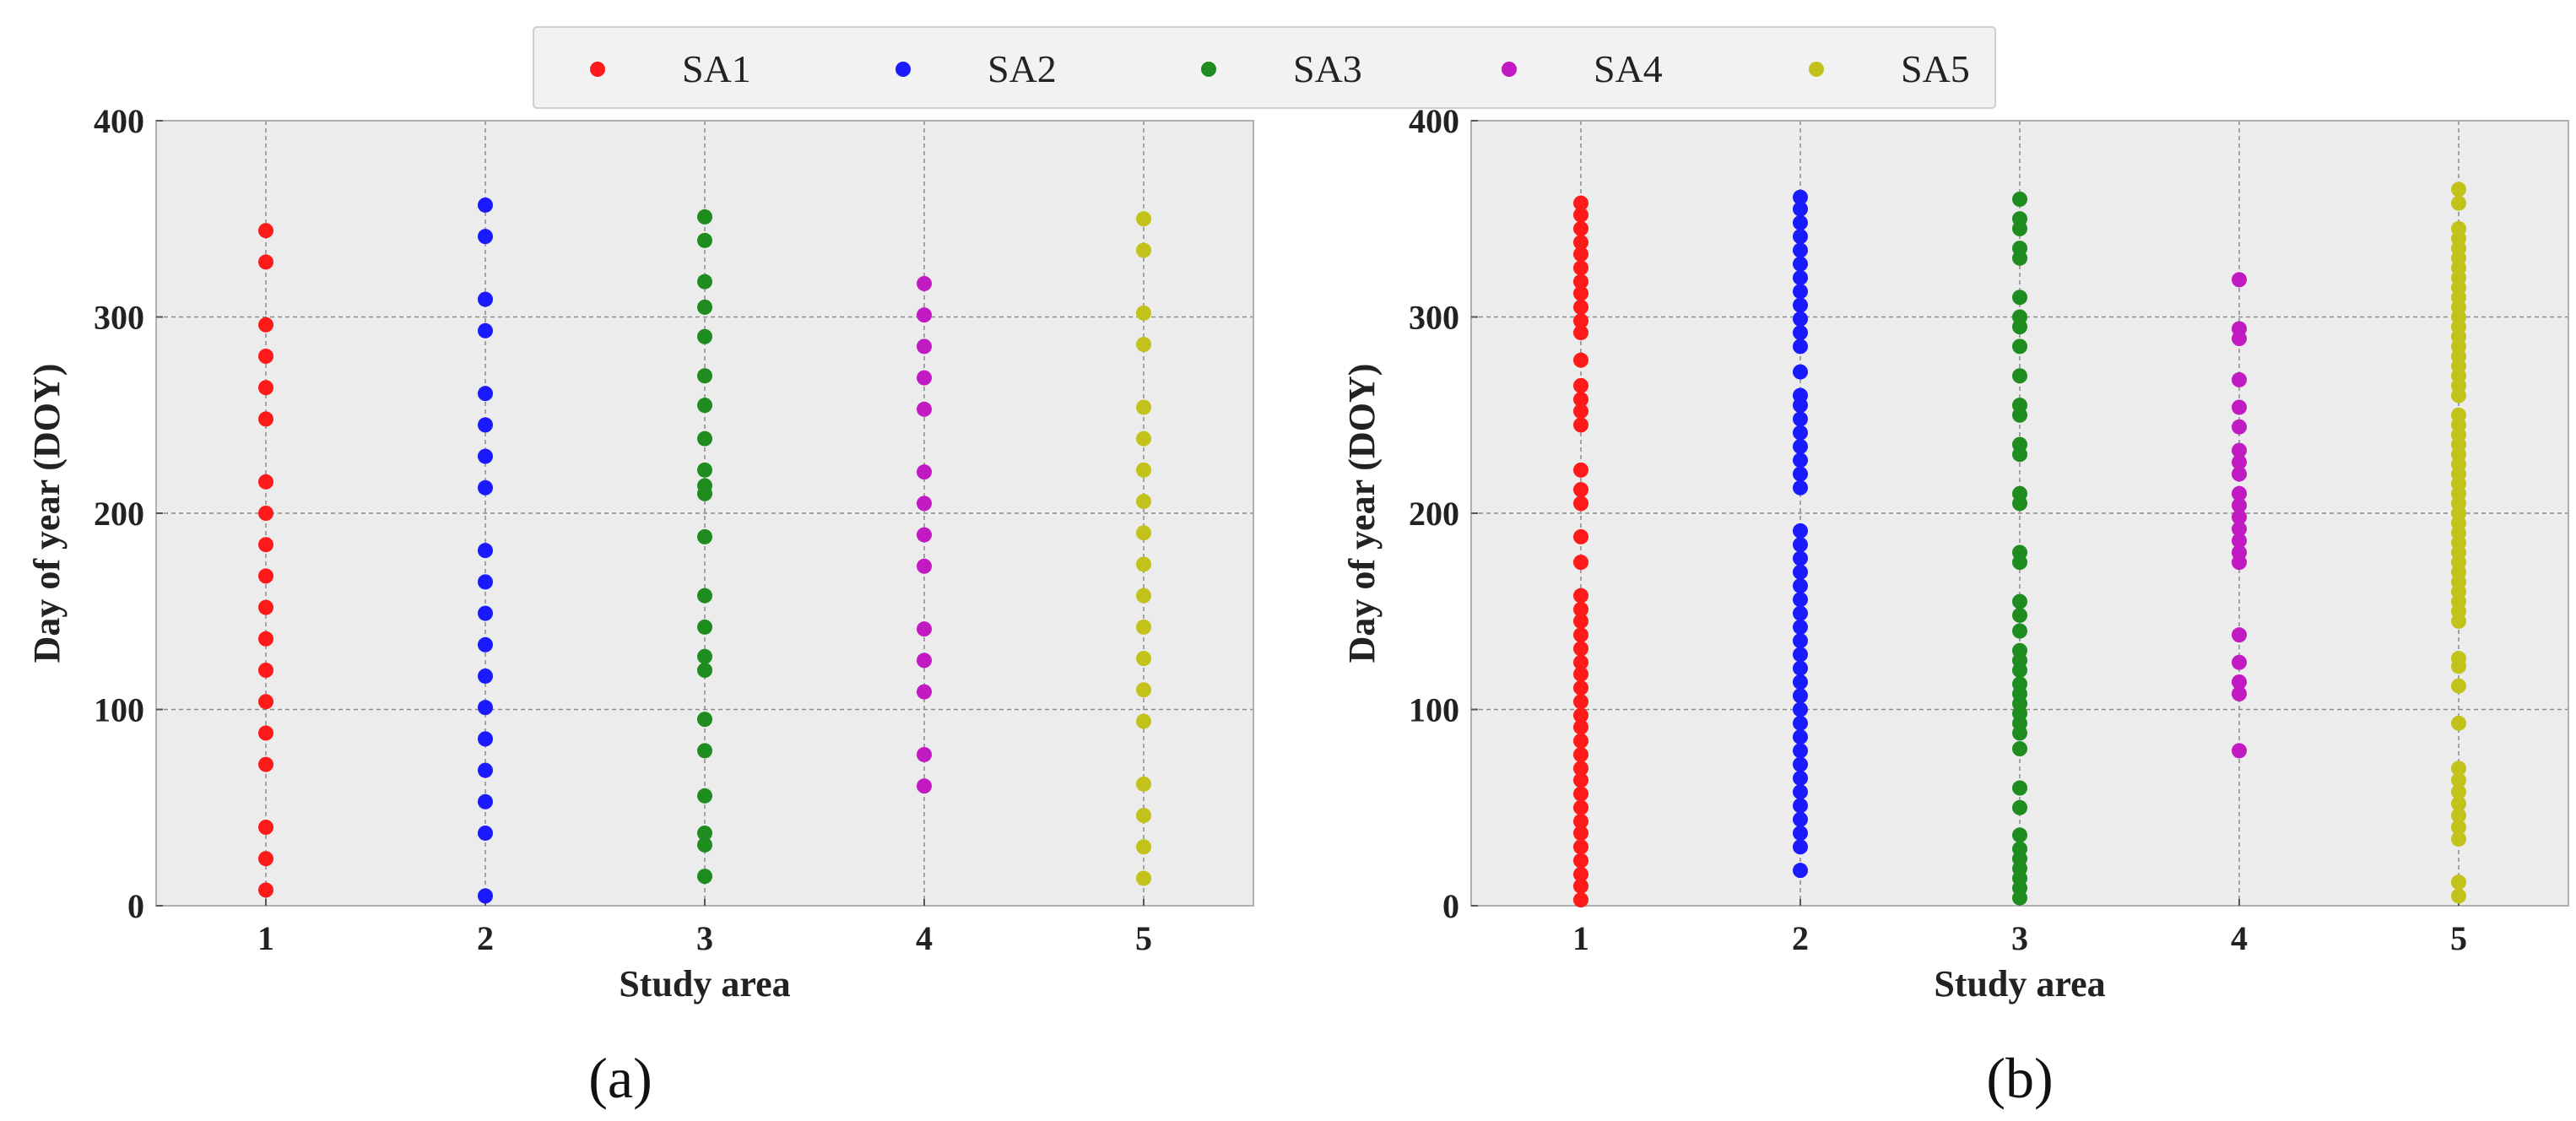  Describe the element at coordinates (1509, 69) in the screenshot. I see `legend-marker-sa4` at that location.